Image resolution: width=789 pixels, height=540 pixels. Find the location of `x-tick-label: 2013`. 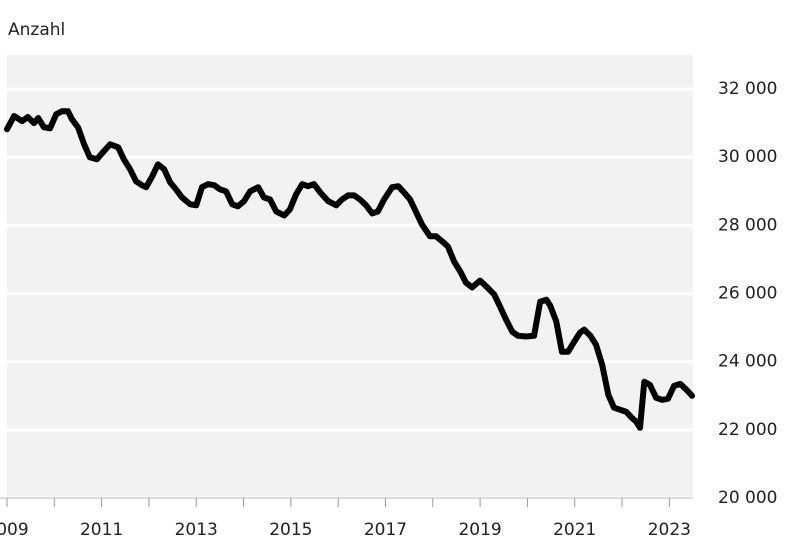

x-tick-label: 2013 is located at coordinates (196, 530).